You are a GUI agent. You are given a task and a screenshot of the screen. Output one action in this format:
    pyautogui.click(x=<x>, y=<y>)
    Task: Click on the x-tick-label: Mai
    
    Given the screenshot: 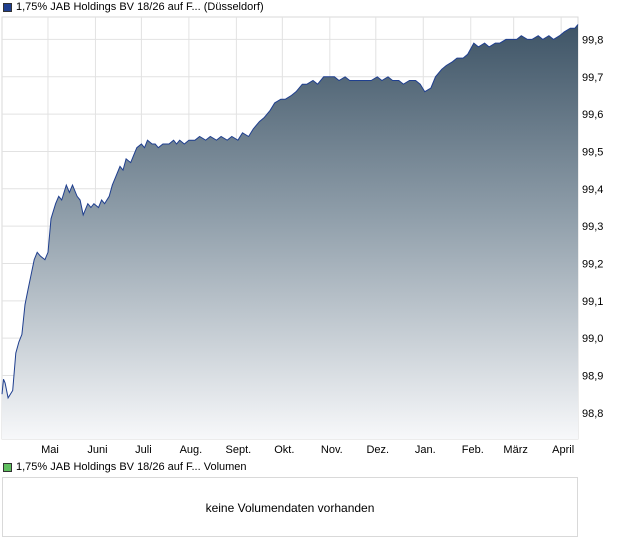 What is the action you would take?
    pyautogui.click(x=50, y=450)
    